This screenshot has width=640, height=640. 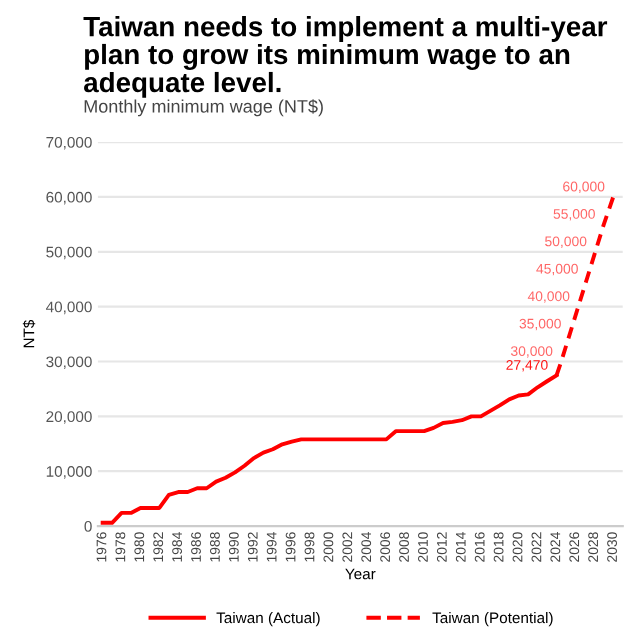 I want to click on chart-subtitle: Monthly minimum wage (NT$), so click(x=203, y=108).